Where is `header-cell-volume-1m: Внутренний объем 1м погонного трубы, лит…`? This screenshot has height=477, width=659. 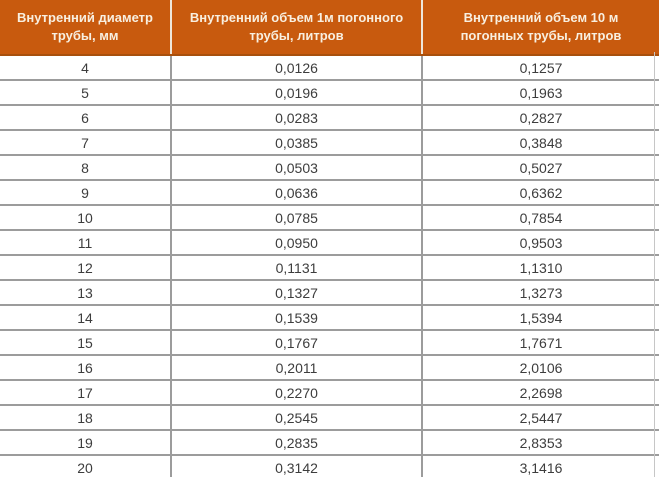
header-cell-volume-1m: Внутренний объем 1м погонного трубы, лит… is located at coordinates (296, 28).